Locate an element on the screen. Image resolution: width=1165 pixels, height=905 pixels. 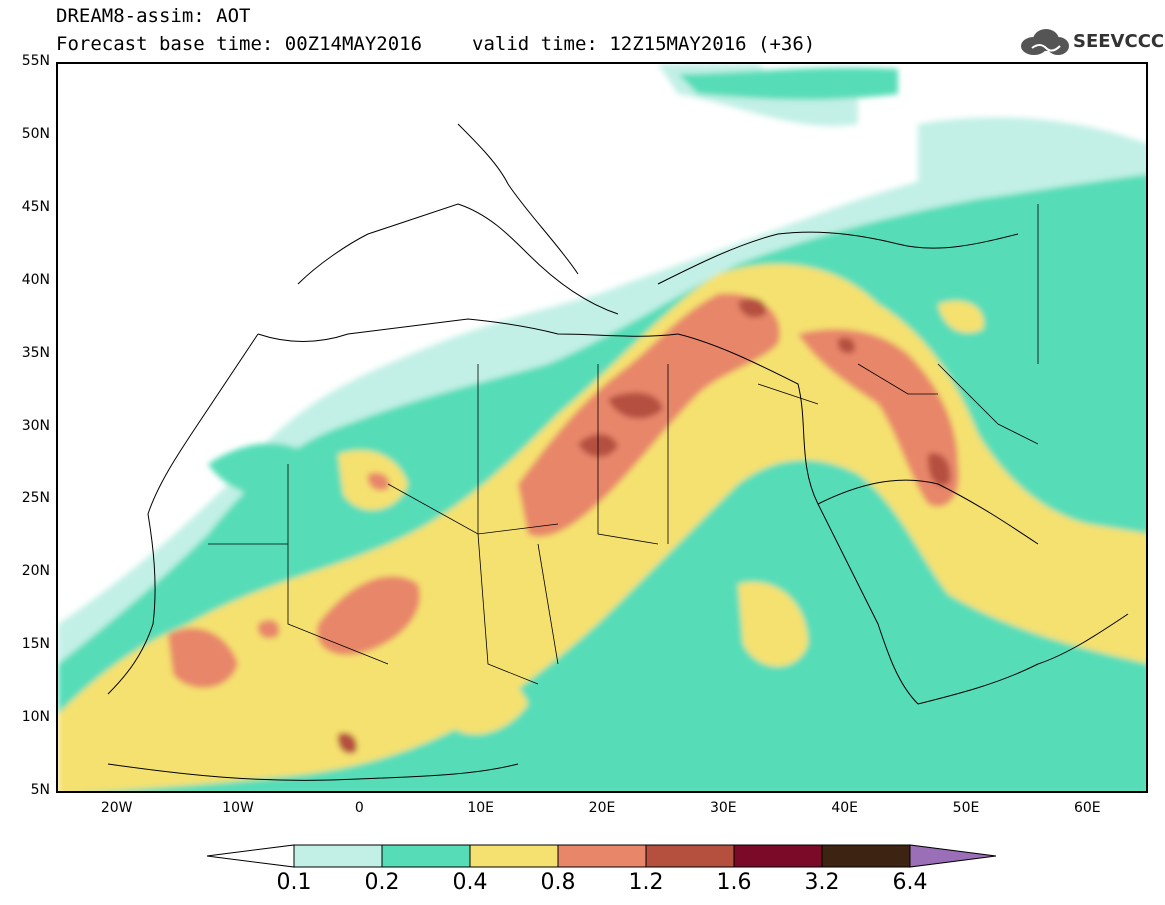
lon-tick-label: 30E is located at coordinates (723, 808).